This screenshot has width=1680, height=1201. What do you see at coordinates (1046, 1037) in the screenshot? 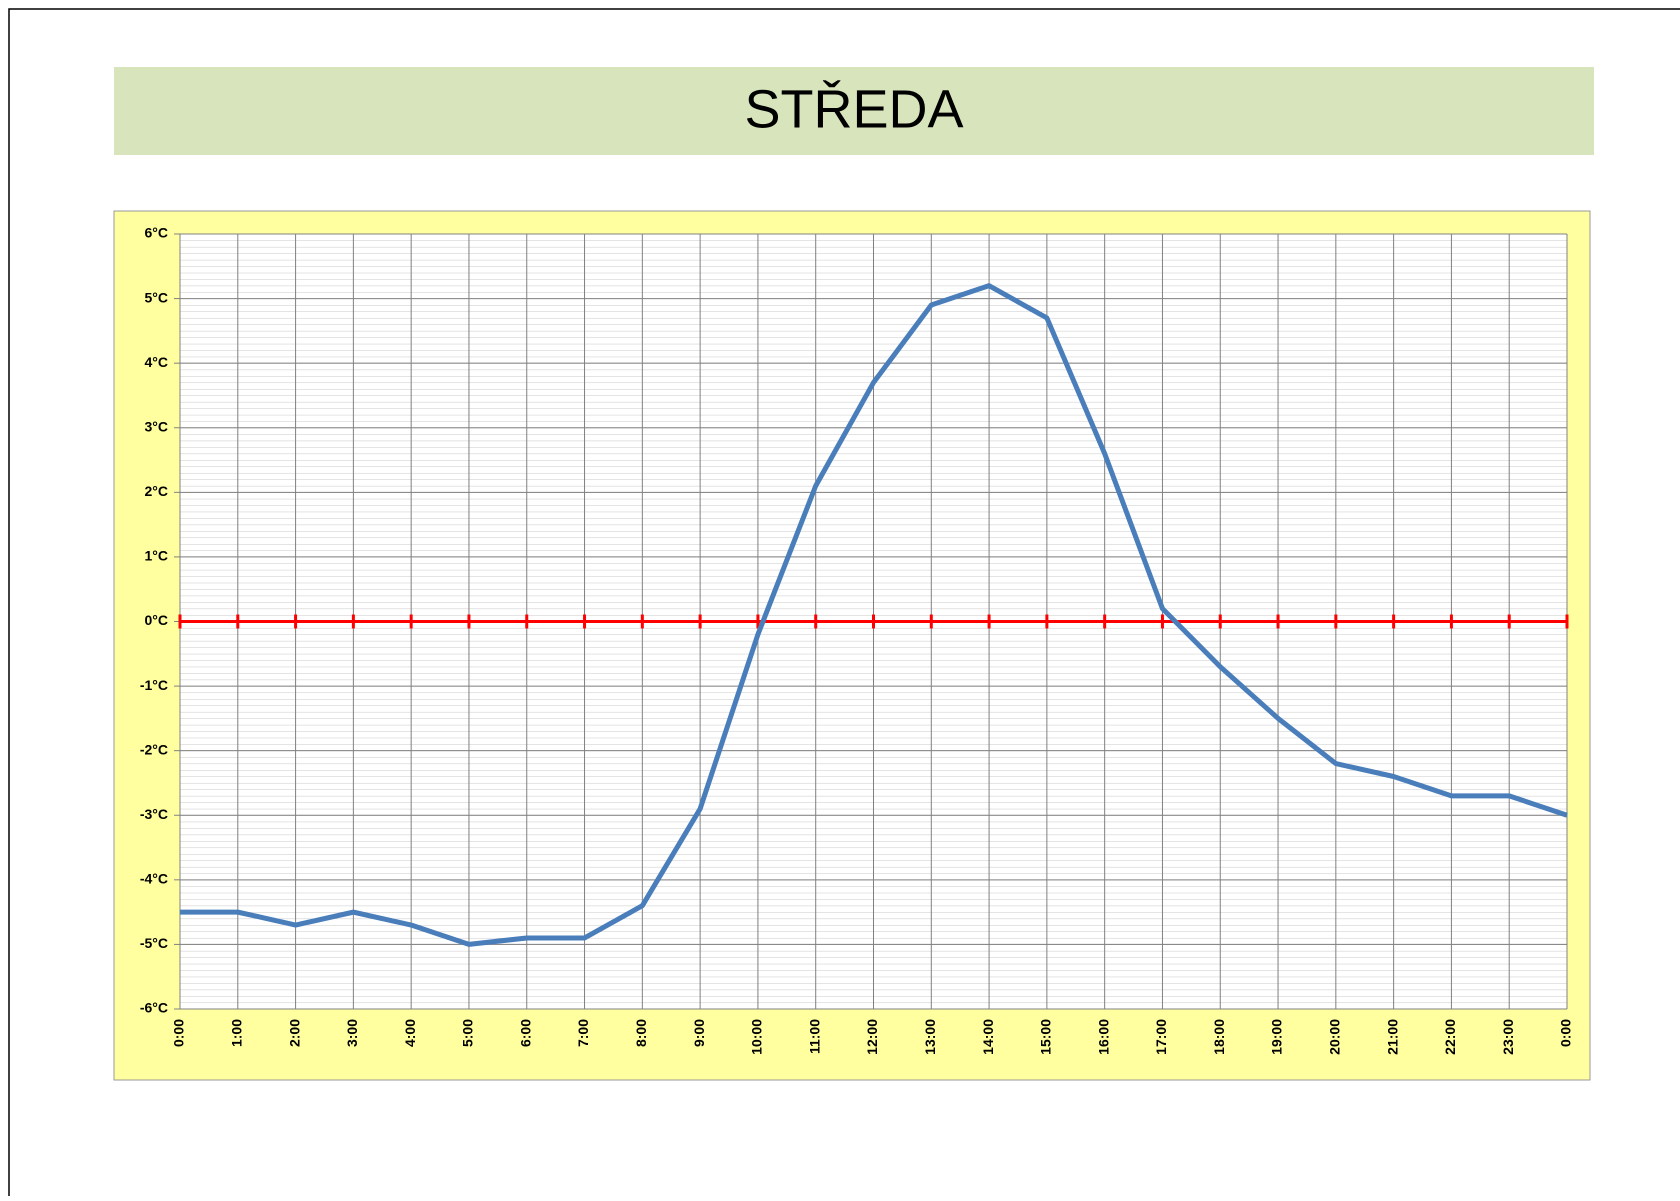
I see `x-tick-label: 15:00` at bounding box center [1046, 1037].